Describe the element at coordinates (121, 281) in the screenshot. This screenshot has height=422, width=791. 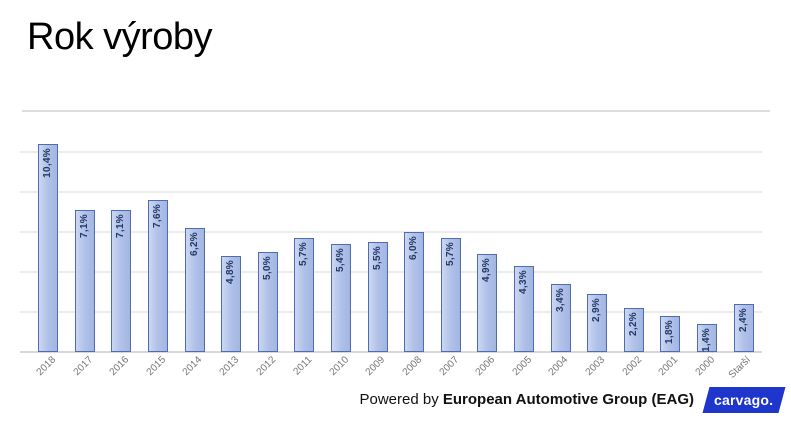
I see `bar-2016: 7,1%` at that location.